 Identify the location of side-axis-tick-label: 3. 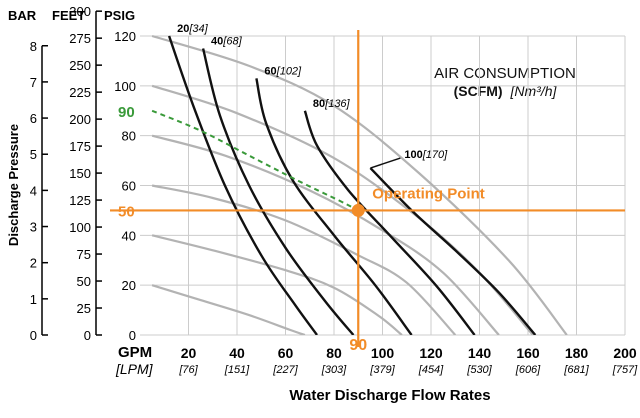
(33, 227).